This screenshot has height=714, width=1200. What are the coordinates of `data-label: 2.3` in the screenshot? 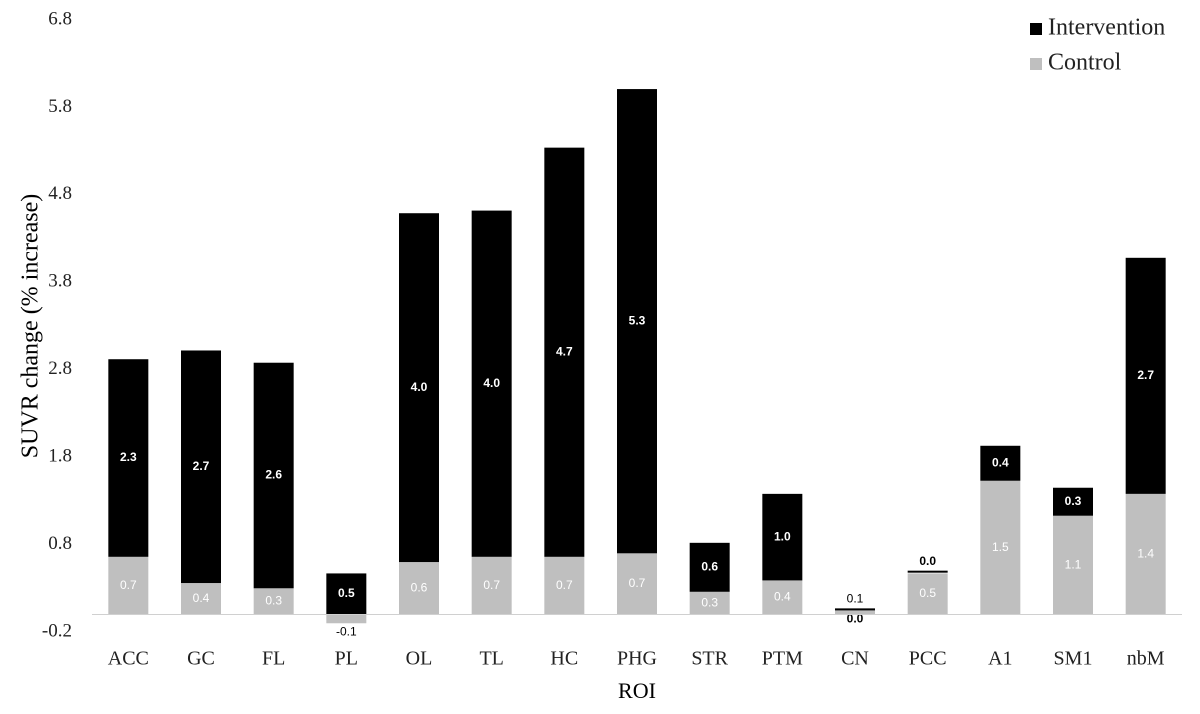 It's located at (128, 457).